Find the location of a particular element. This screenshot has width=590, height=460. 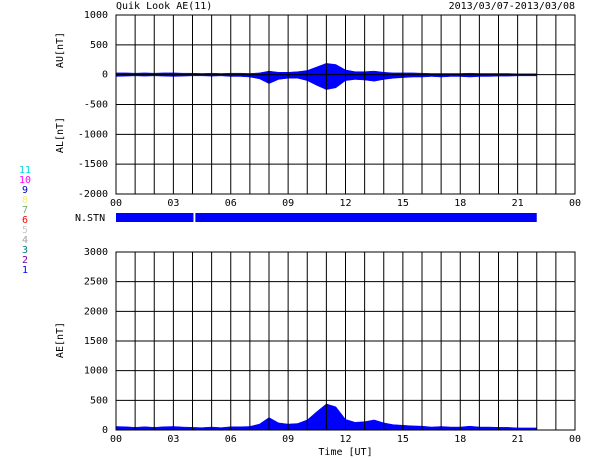

y-tick-label: -1500 is located at coordinates (93, 164).